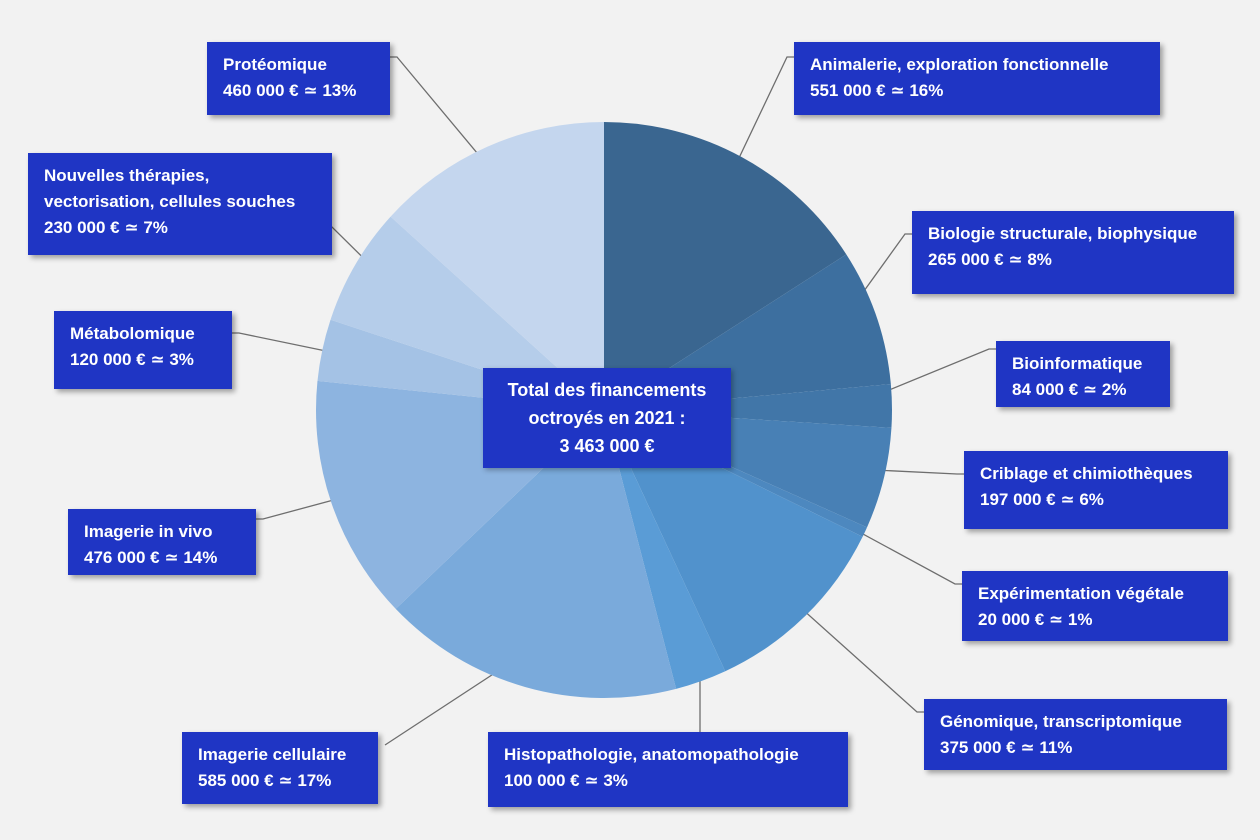 This screenshot has height=840, width=1260. What do you see at coordinates (1077, 363) in the screenshot?
I see `slice-title: Bioinformatique` at bounding box center [1077, 363].